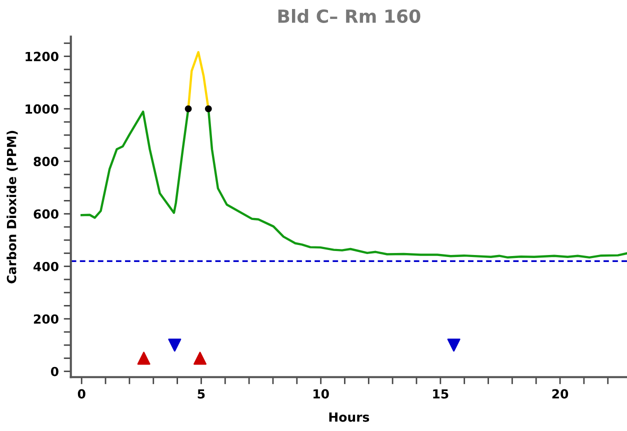 The image size is (627, 431). What do you see at coordinates (321, 394) in the screenshot?
I see `x-tick-label: 10` at bounding box center [321, 394].